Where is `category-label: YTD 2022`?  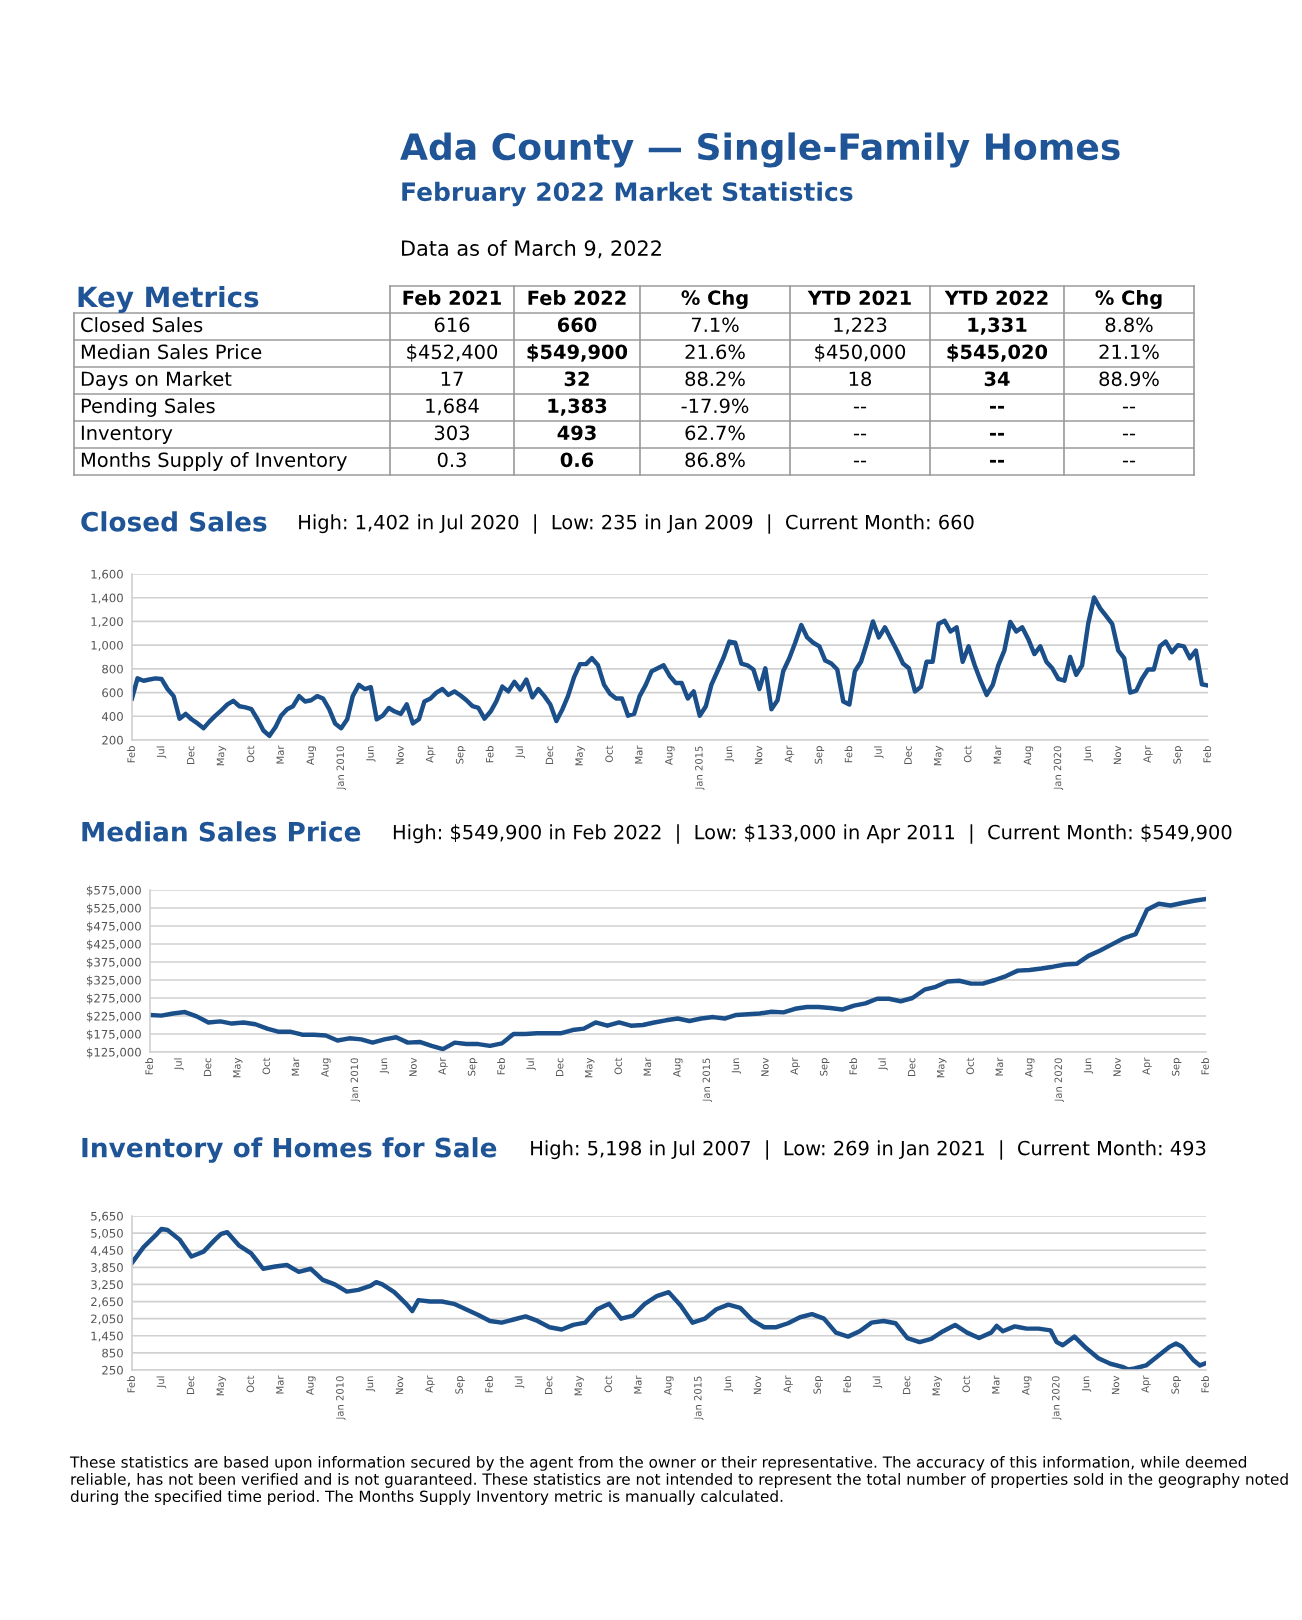
category-label: YTD 2022 is located at coordinates (996, 298).